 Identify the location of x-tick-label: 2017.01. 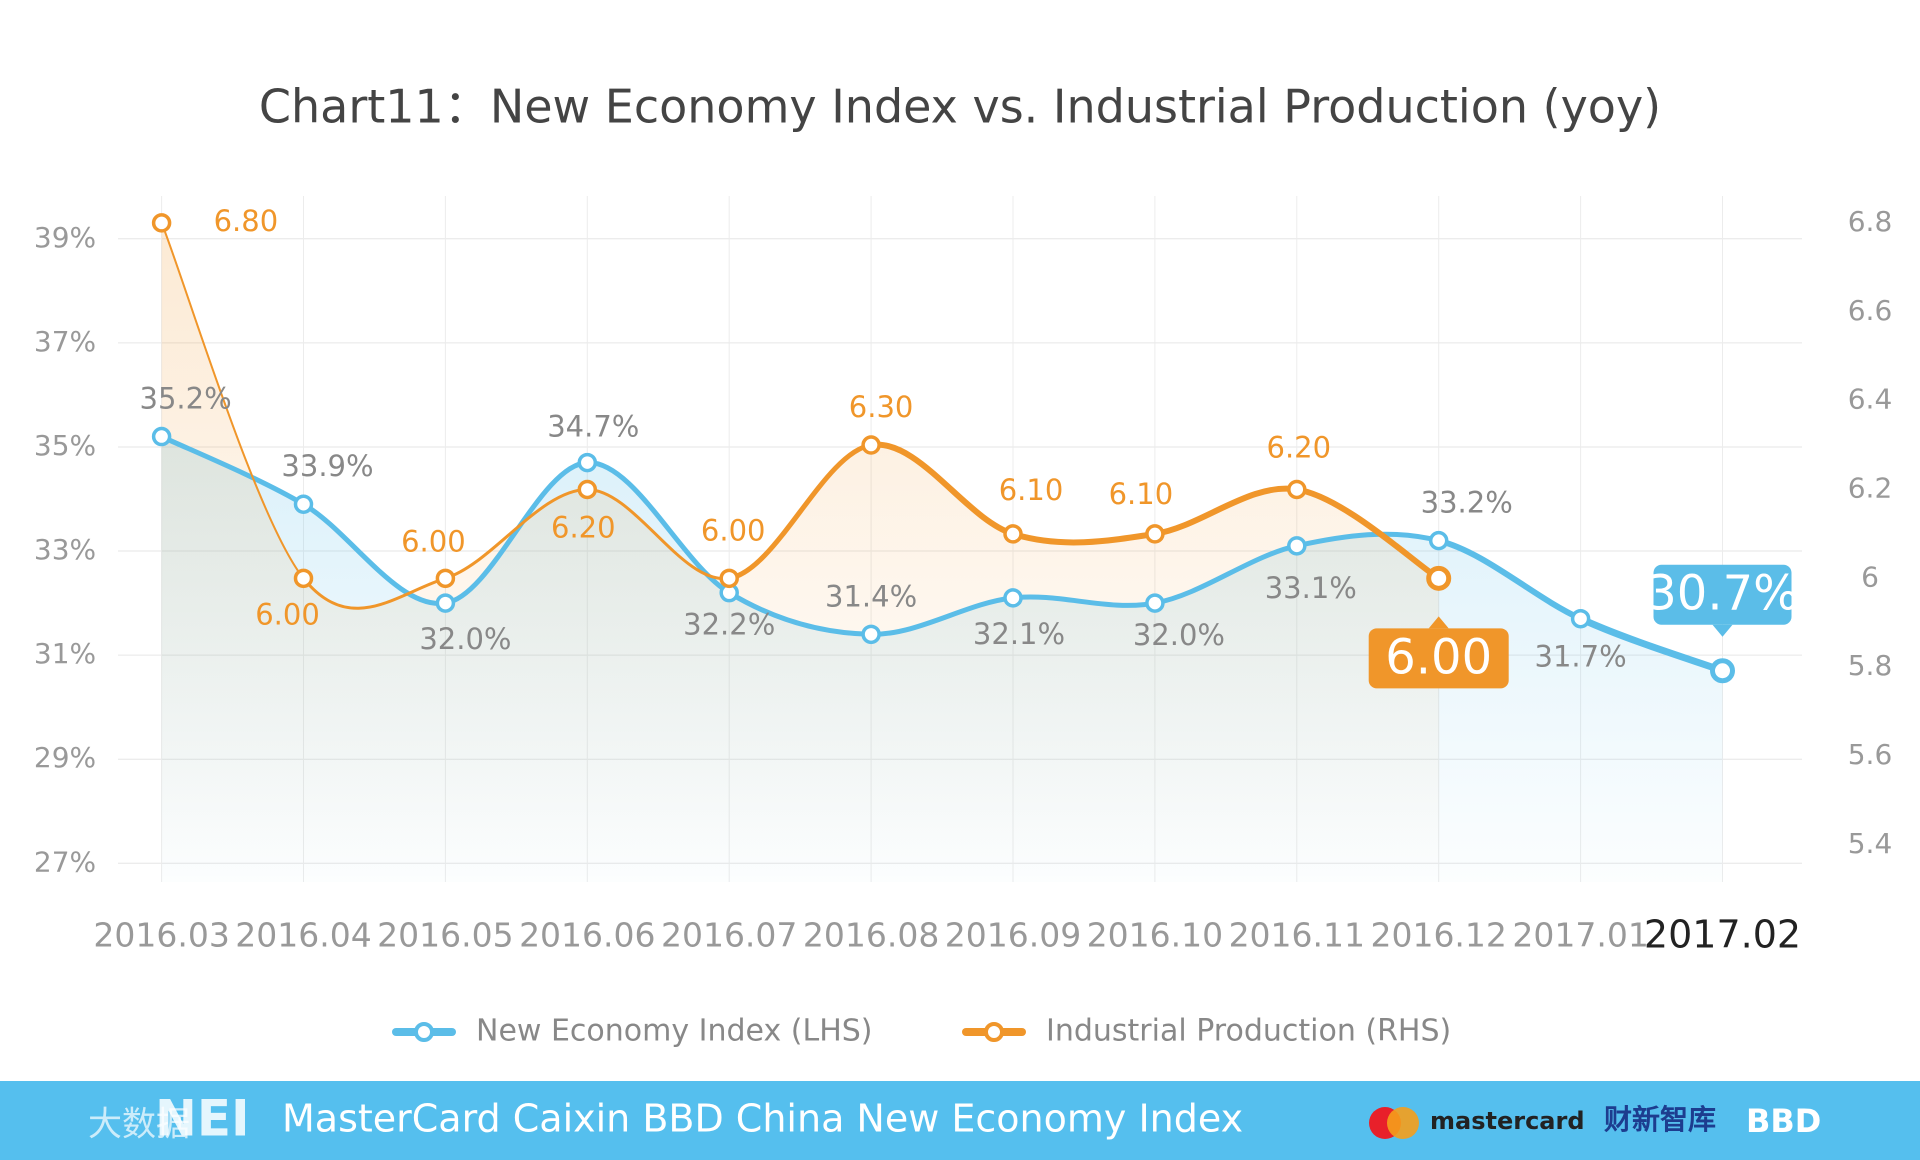
(1580, 935).